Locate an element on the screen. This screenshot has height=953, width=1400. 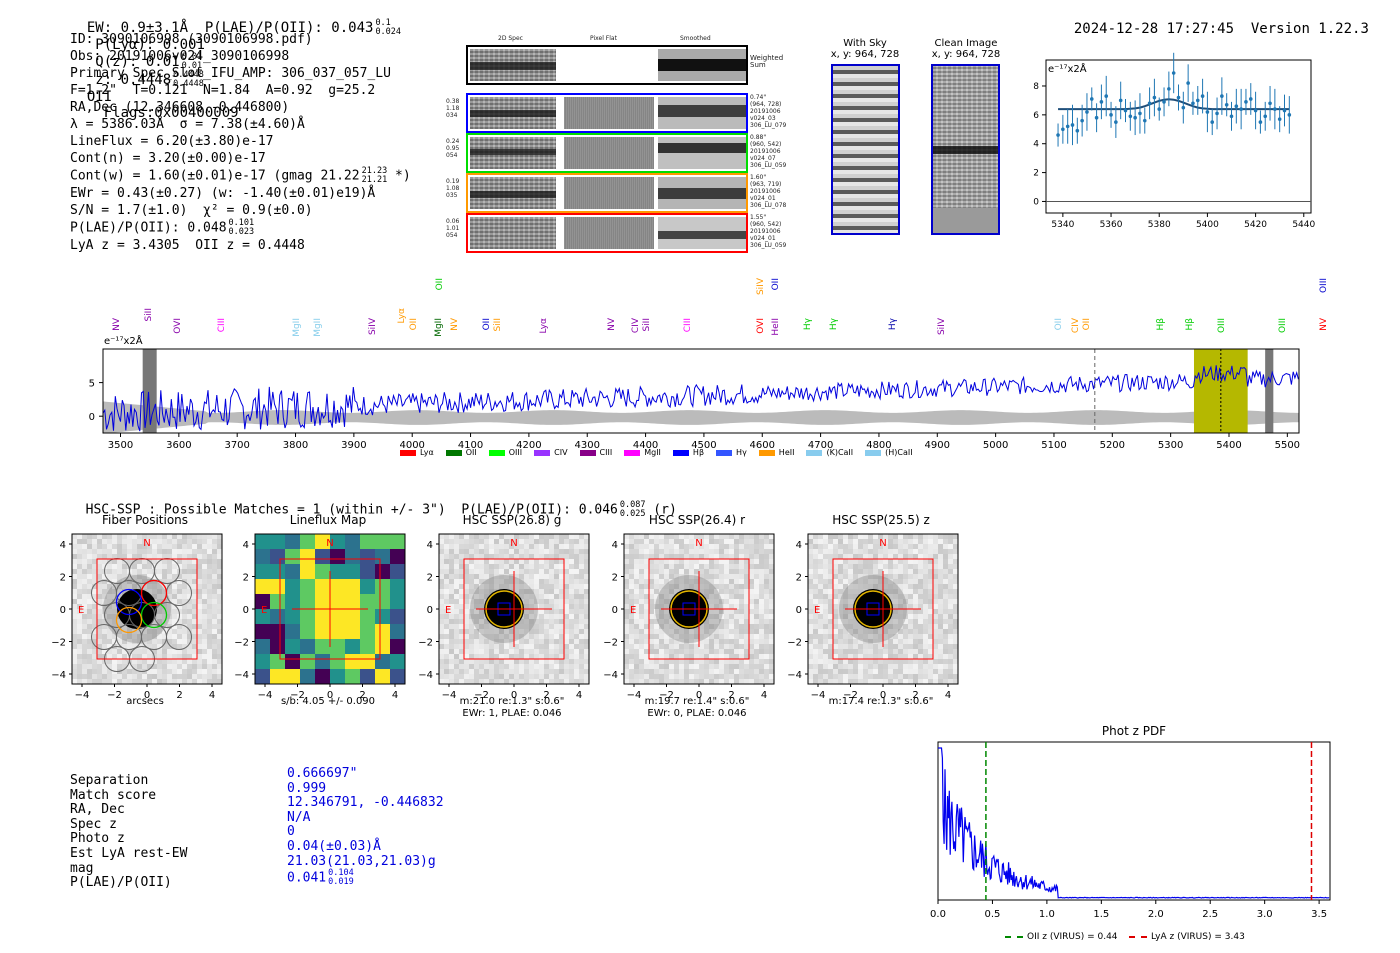
spectrum-line-label: MgII is located at coordinates (317, 327).